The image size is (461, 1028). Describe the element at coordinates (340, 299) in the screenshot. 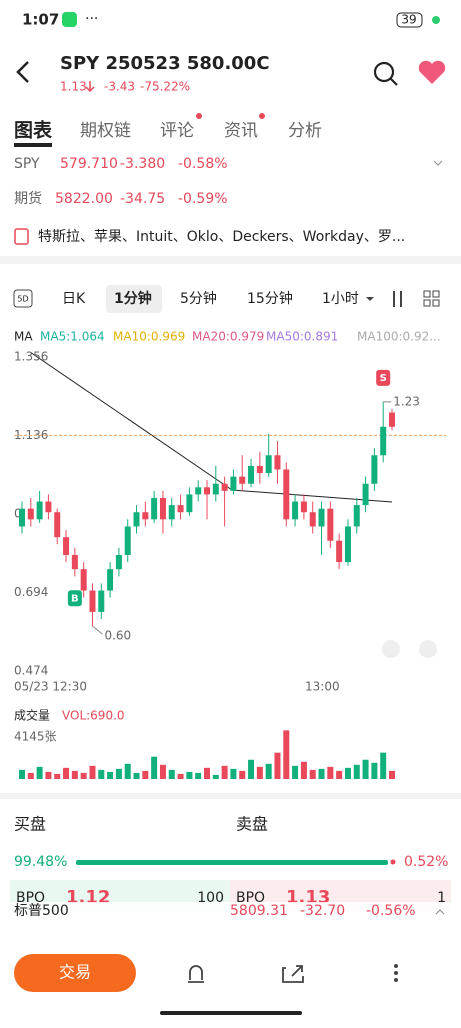

I see `toolbar-item: 1小时` at that location.